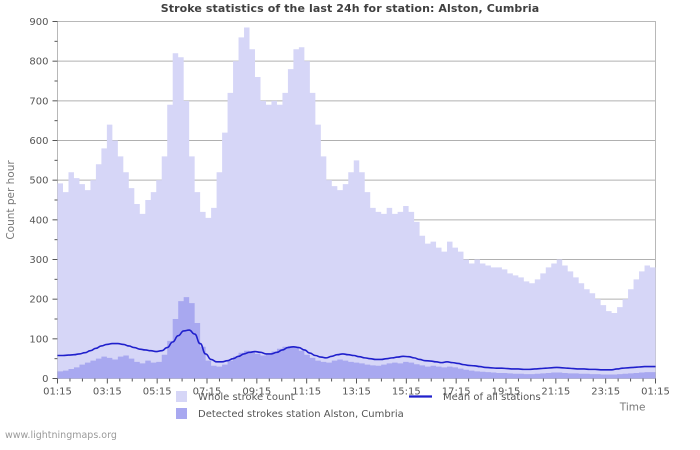  Describe the element at coordinates (356, 392) in the screenshot. I see `x-tick-label: 13:15` at that location.